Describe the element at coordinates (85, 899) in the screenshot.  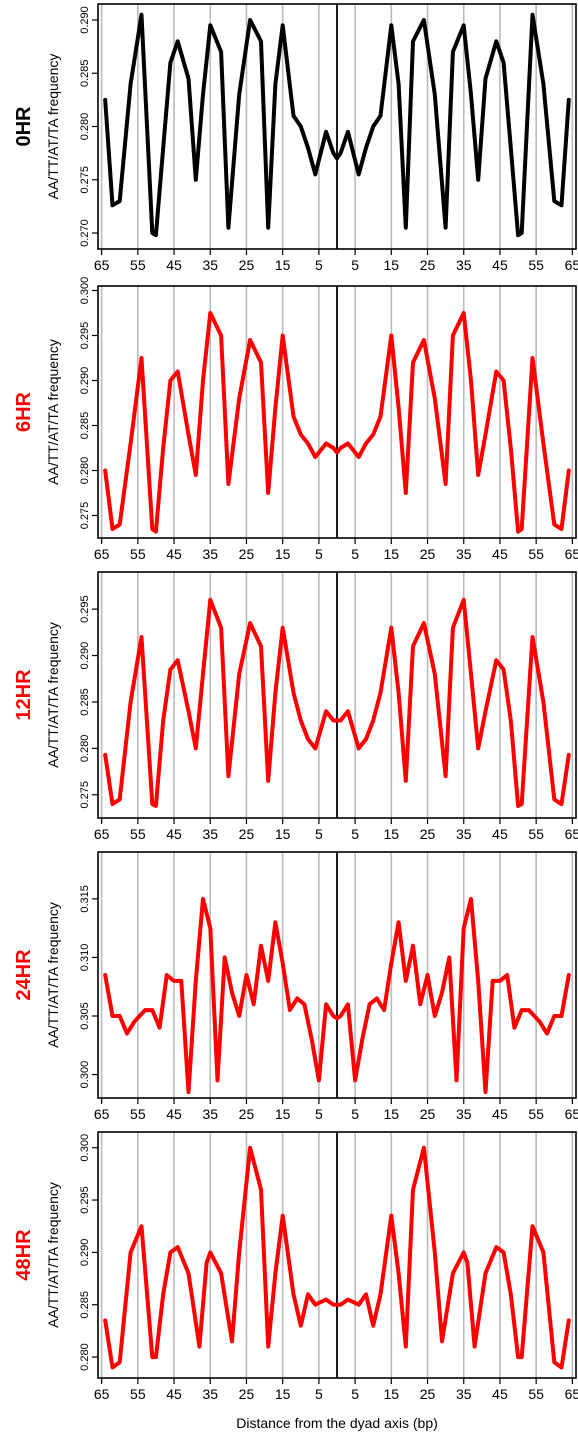
I see `y-tick-label: 0.315` at that location.